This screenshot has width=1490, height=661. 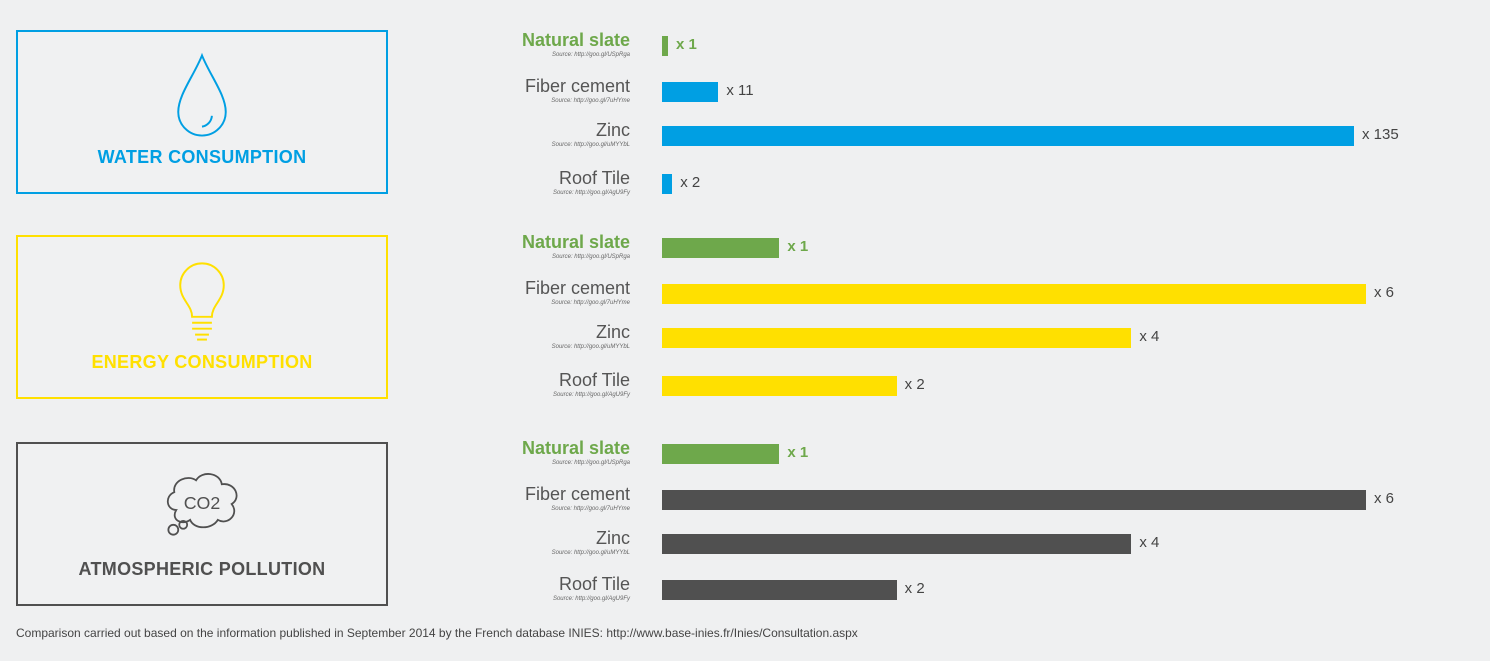 I want to click on value-label: x 11, so click(x=740, y=90).